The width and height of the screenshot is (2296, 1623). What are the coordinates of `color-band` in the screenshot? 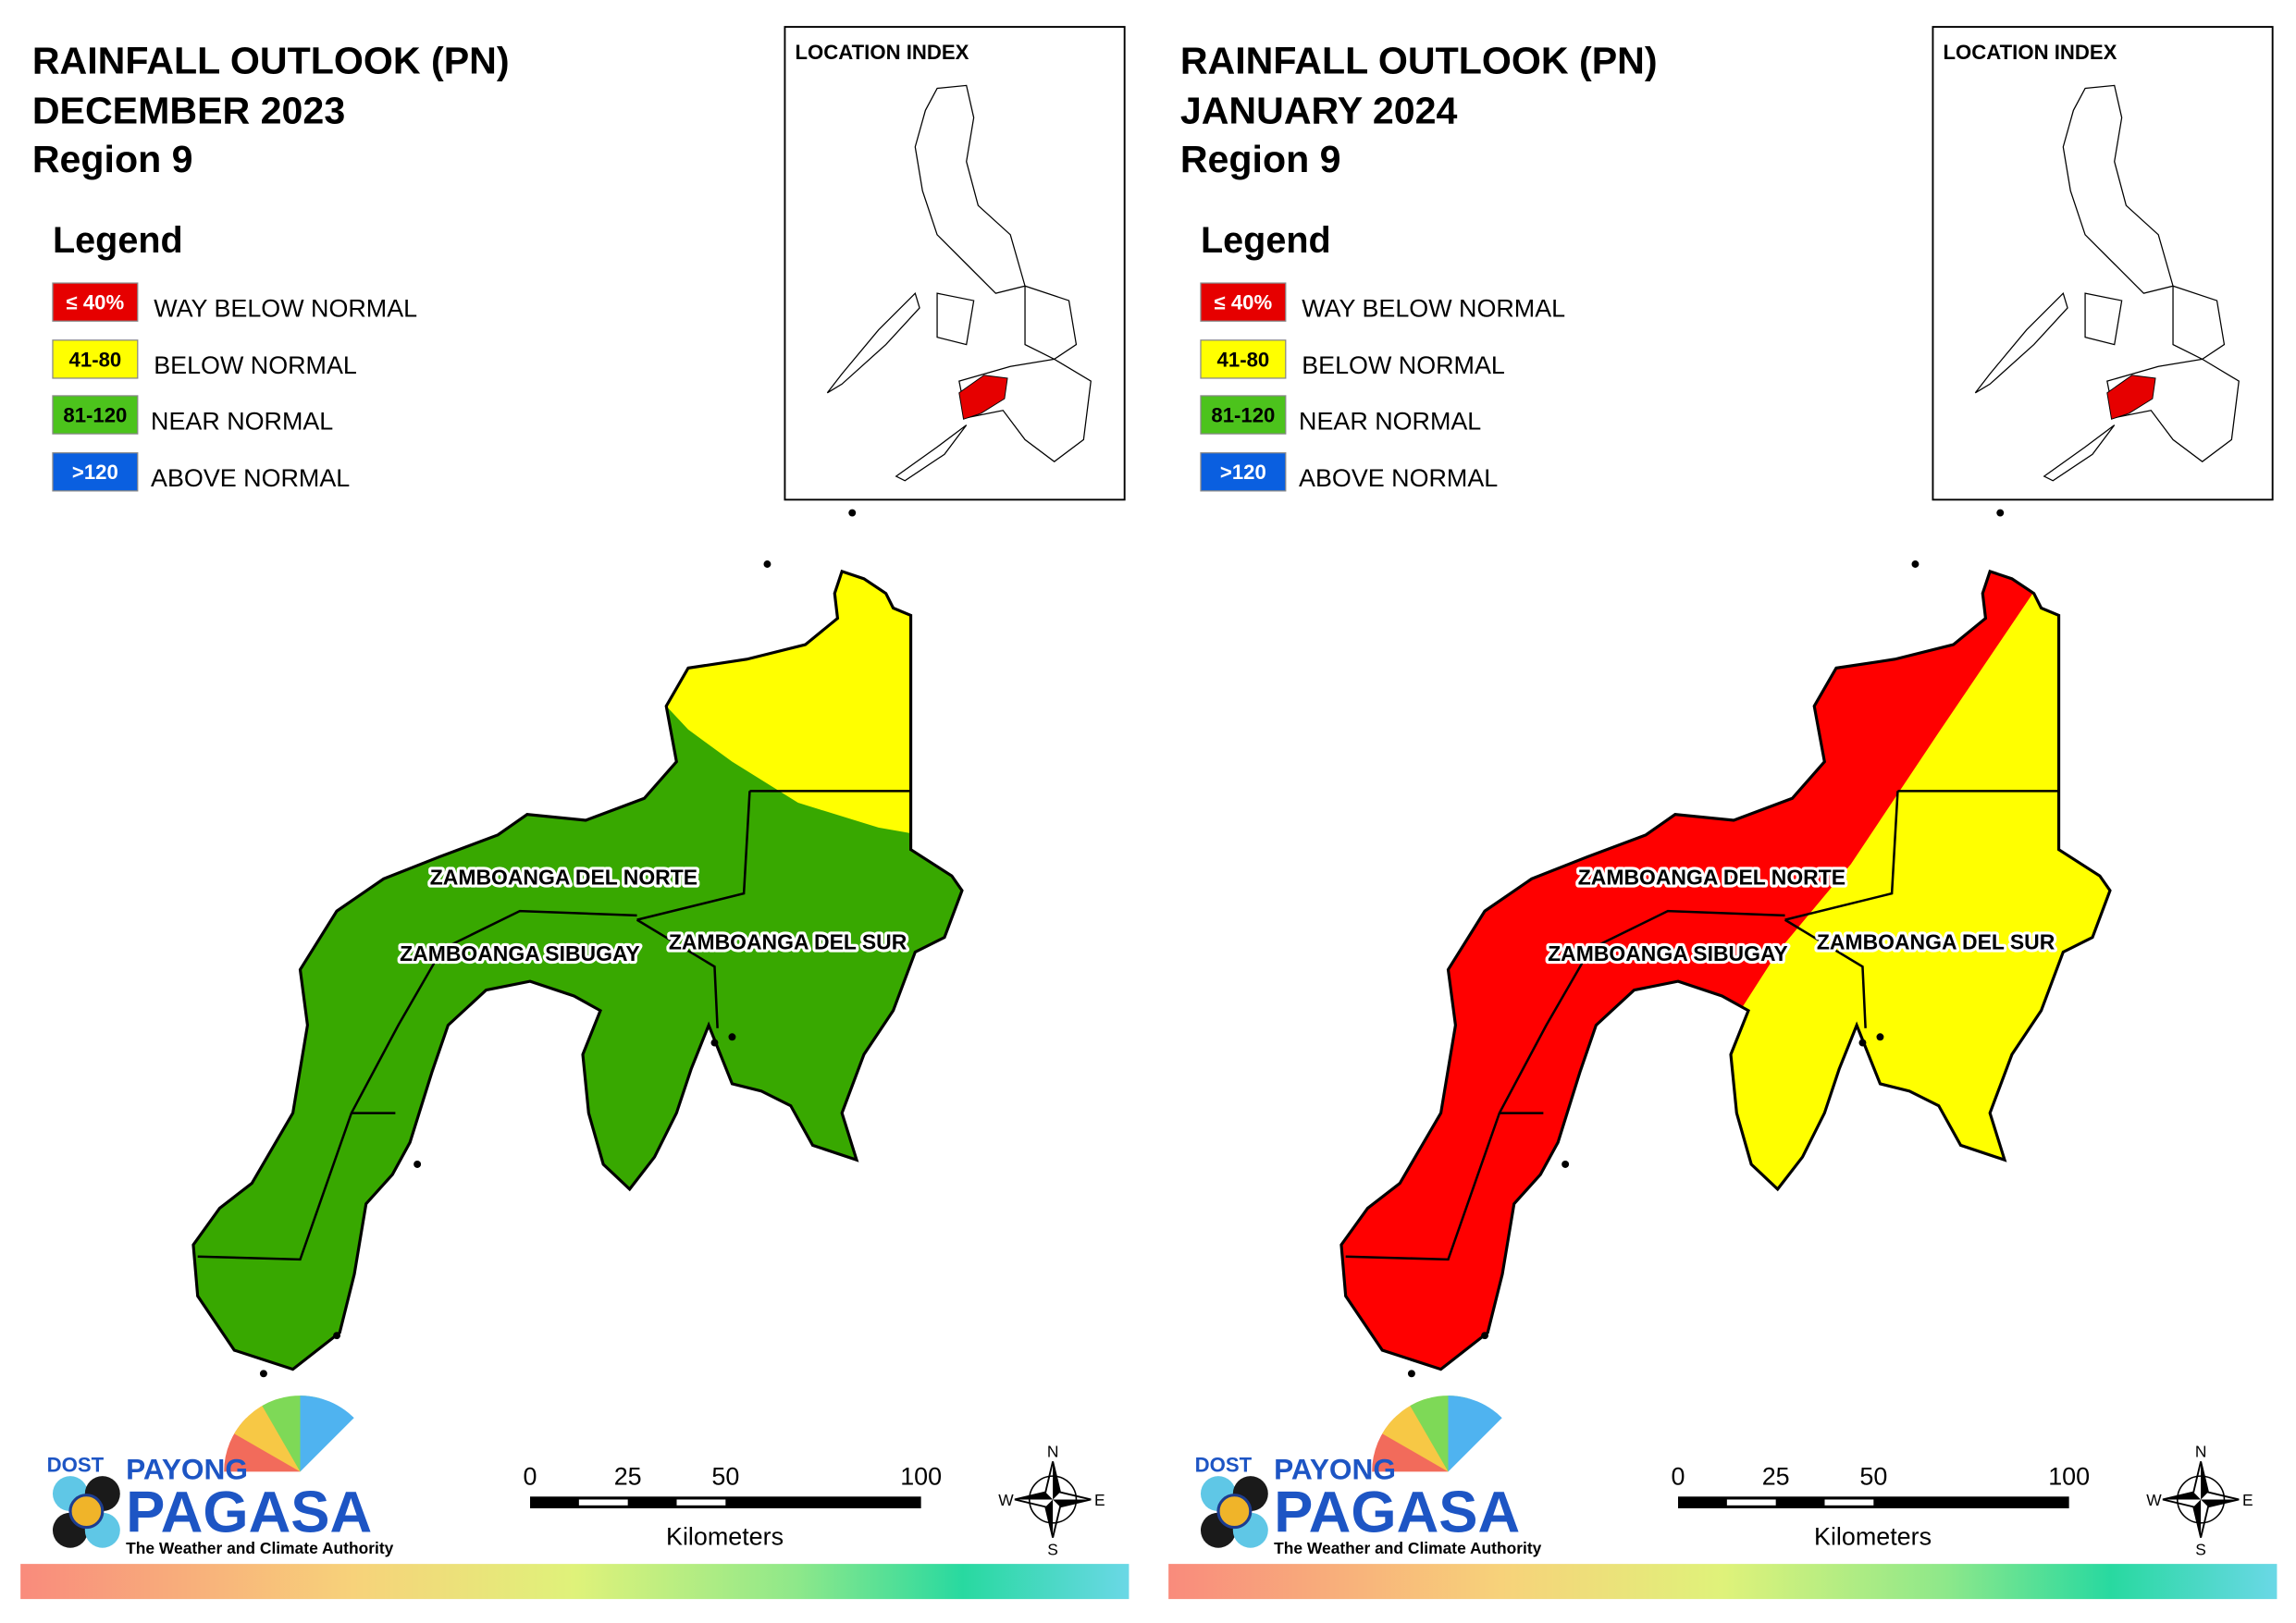 It's located at (574, 1582).